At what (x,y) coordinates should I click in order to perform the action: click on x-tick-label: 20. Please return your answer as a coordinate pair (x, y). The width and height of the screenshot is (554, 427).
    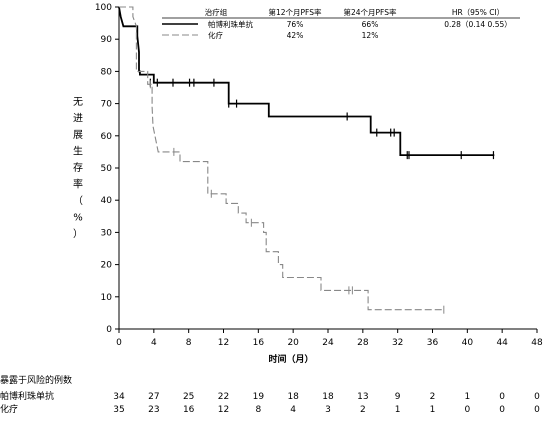
    Looking at the image, I should click on (293, 343).